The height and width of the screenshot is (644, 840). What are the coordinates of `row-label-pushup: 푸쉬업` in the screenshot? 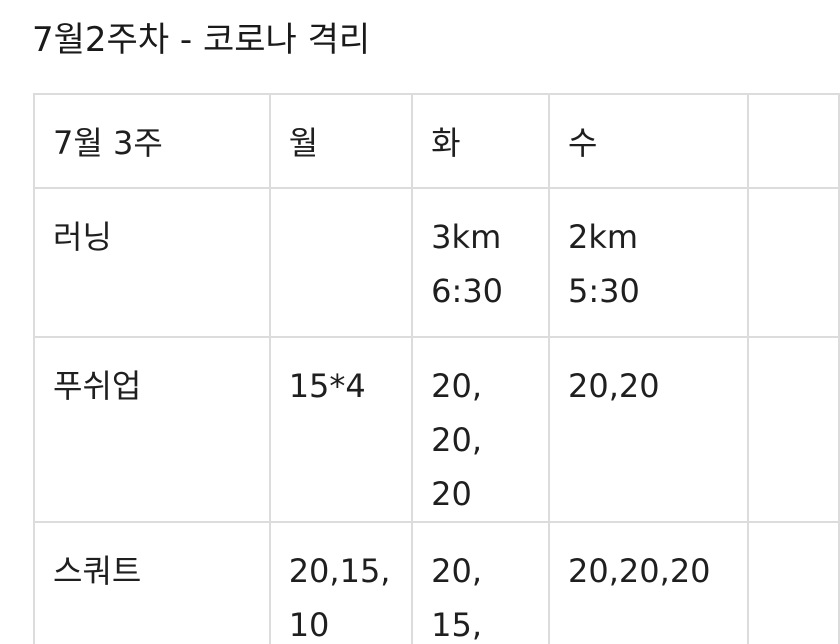 It's located at (97, 386).